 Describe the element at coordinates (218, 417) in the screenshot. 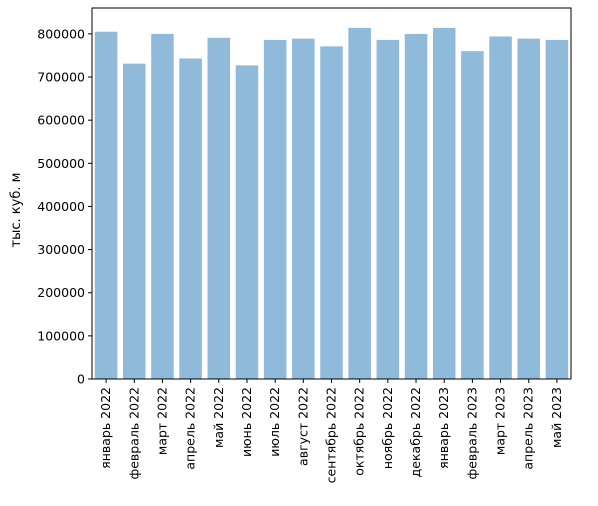

I see `x-tick-label: май 2022` at that location.